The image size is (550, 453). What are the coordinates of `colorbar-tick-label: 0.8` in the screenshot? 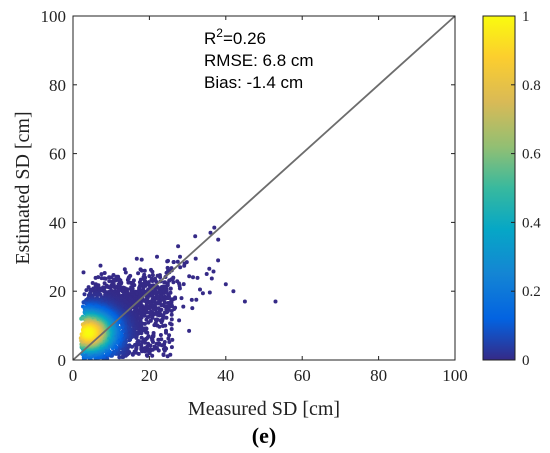 It's located at (531, 86).